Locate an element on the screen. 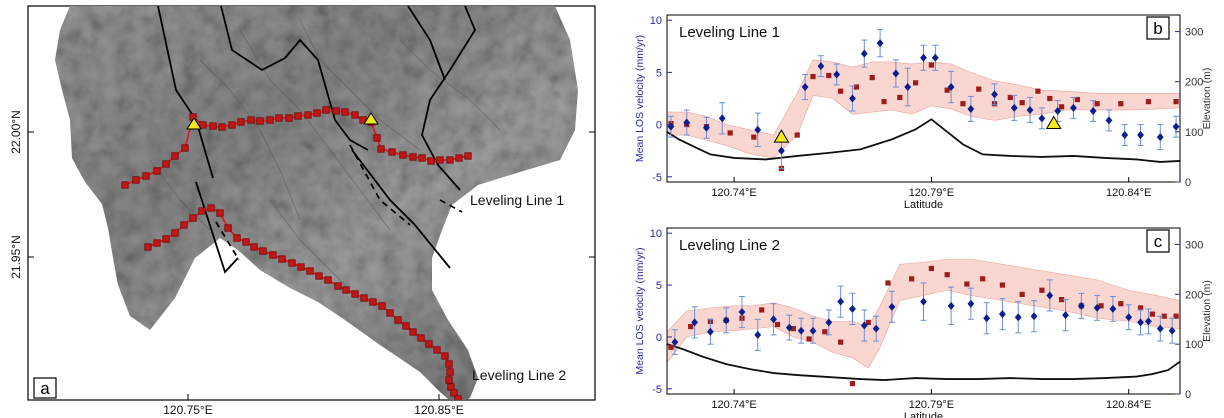 Image resolution: width=1224 pixels, height=418 pixels. y-right-tick-label: 300 is located at coordinates (1194, 245).